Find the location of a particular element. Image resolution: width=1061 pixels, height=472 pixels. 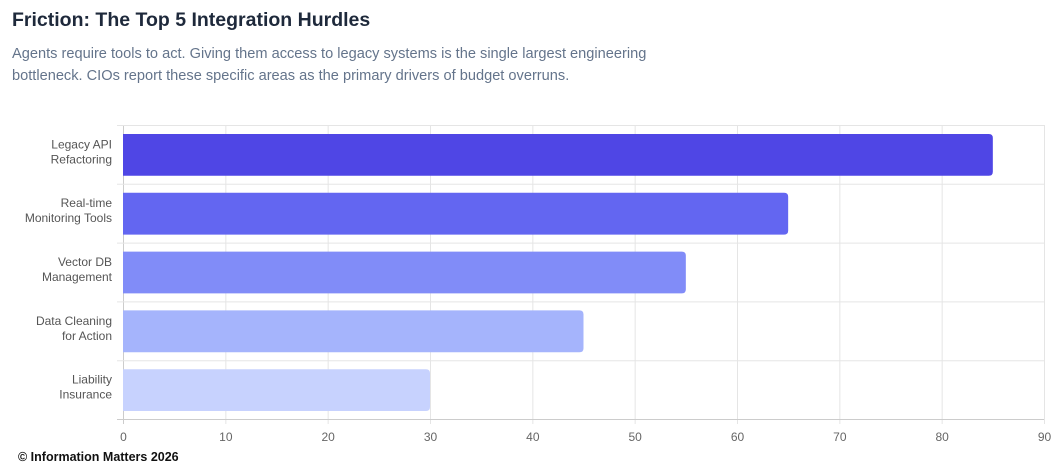

category-label: Management is located at coordinates (77, 277).